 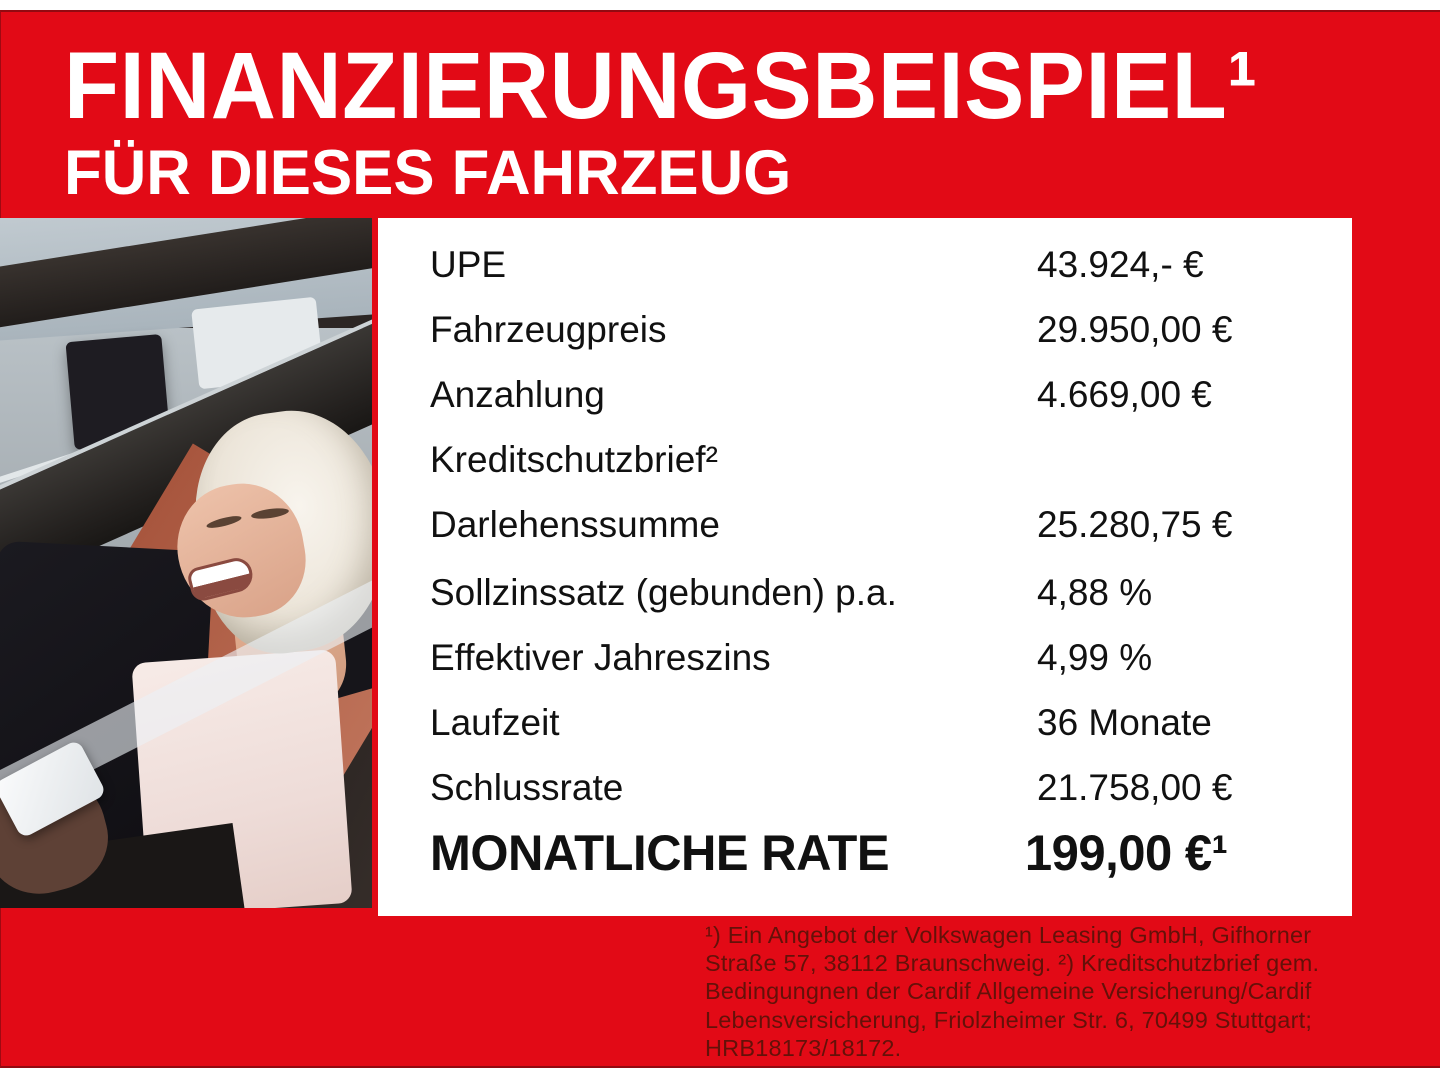 I want to click on row-label: UPE, so click(x=468, y=264).